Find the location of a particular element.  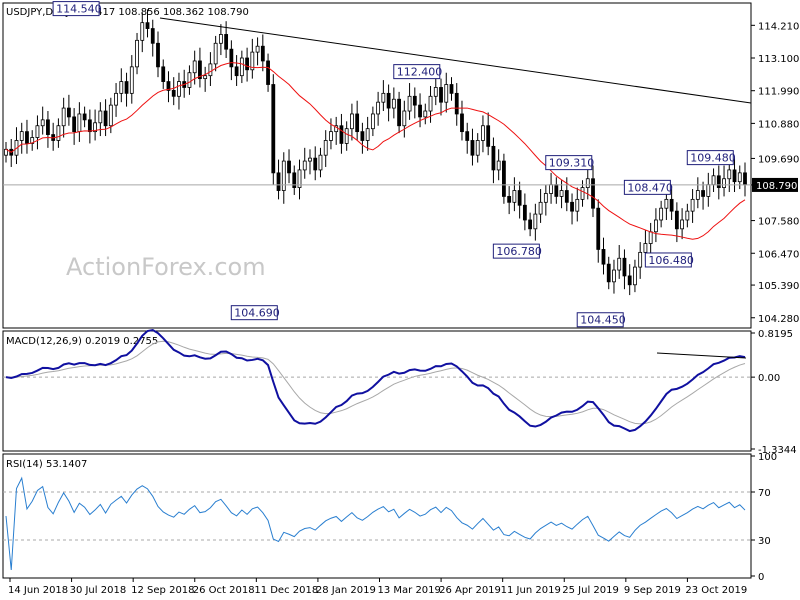

trendline is located at coordinates (455, 60).